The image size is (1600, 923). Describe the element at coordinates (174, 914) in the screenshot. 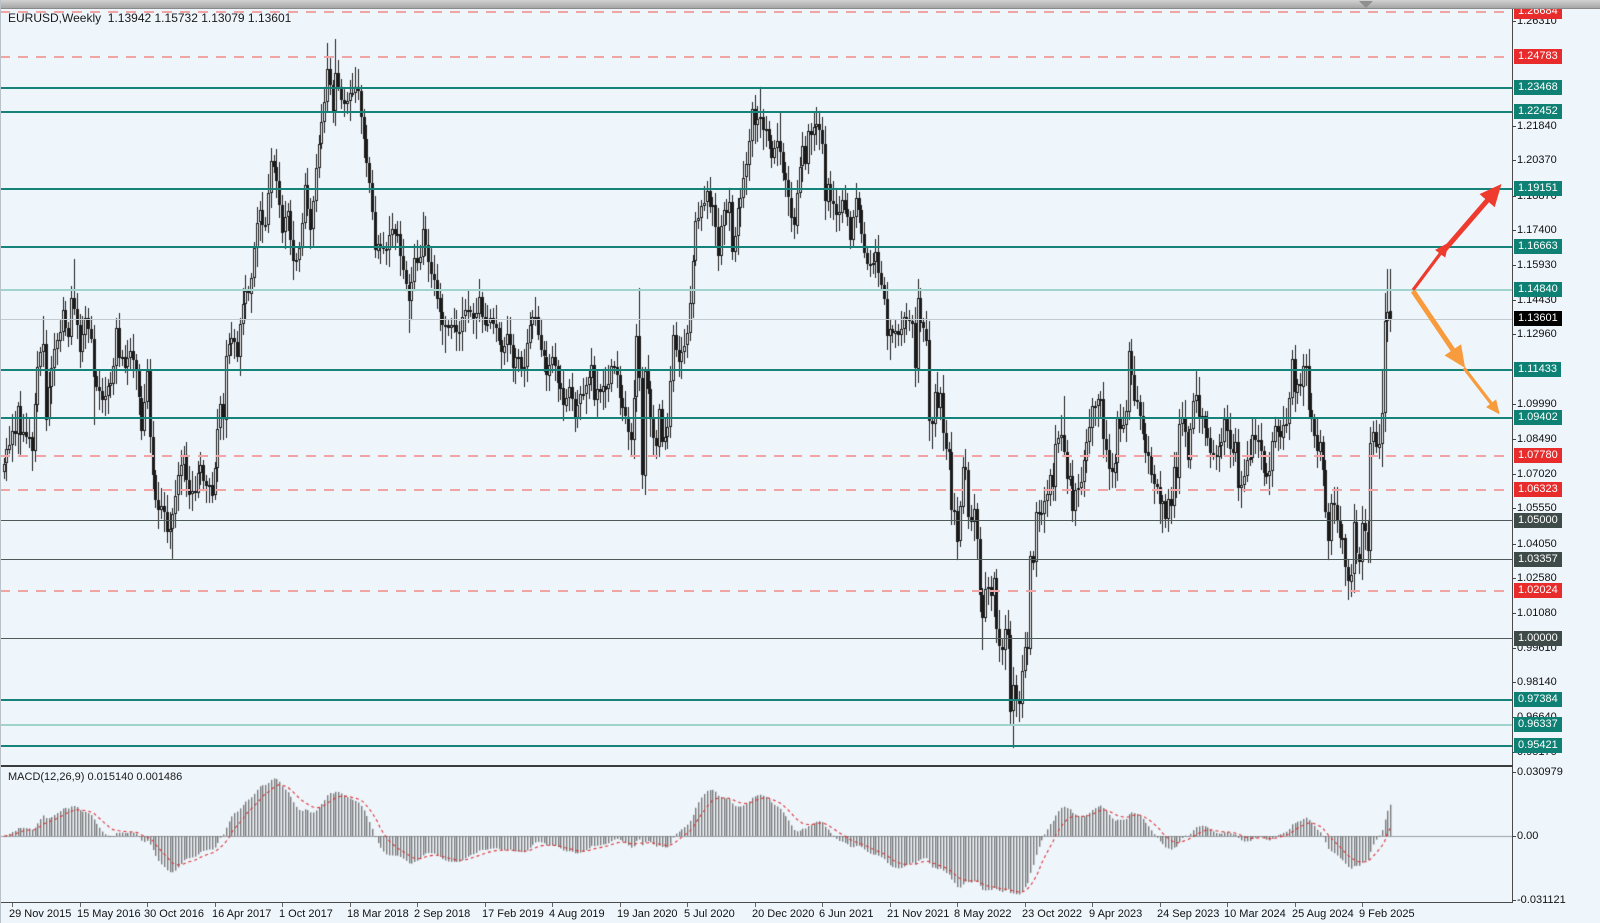

I see `date-label: 30 Oct 2016` at that location.